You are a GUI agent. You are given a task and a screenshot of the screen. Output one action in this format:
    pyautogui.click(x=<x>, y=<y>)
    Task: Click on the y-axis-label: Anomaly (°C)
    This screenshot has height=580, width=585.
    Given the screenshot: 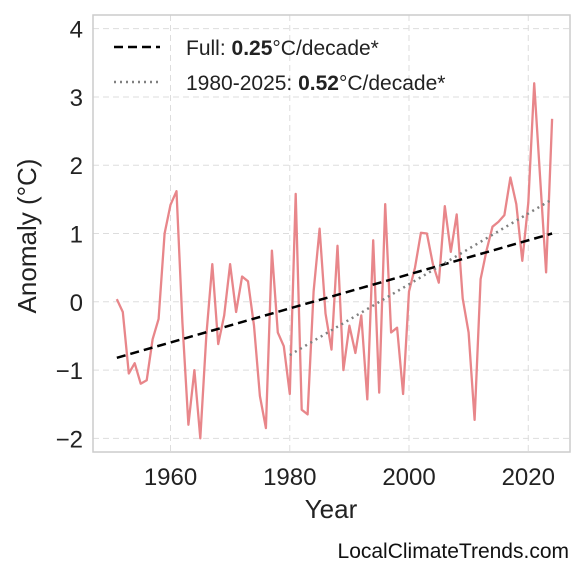 What is the action you would take?
    pyautogui.click(x=27, y=236)
    